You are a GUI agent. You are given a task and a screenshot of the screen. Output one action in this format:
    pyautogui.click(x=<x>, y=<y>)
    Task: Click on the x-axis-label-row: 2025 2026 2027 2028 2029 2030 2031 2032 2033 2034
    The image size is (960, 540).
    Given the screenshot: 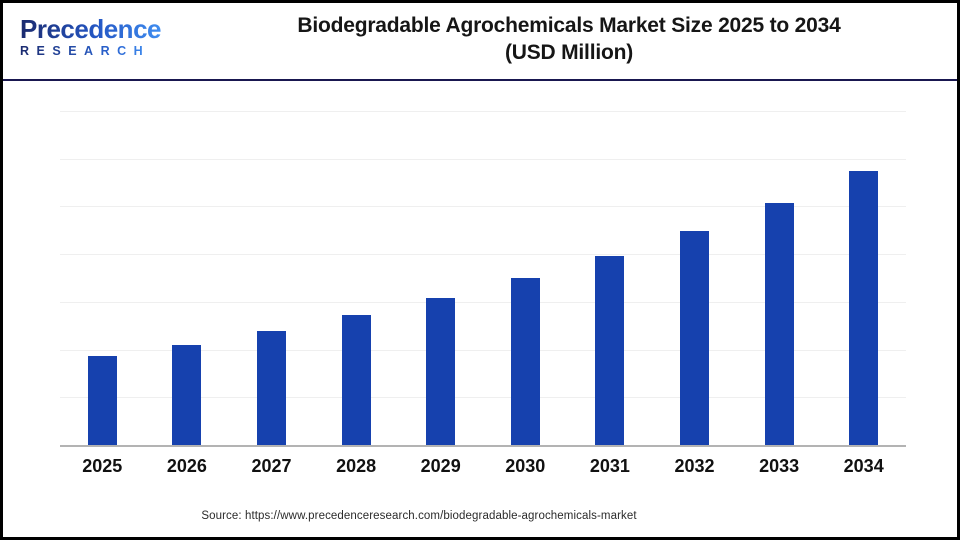 What is the action you would take?
    pyautogui.click(x=483, y=468)
    